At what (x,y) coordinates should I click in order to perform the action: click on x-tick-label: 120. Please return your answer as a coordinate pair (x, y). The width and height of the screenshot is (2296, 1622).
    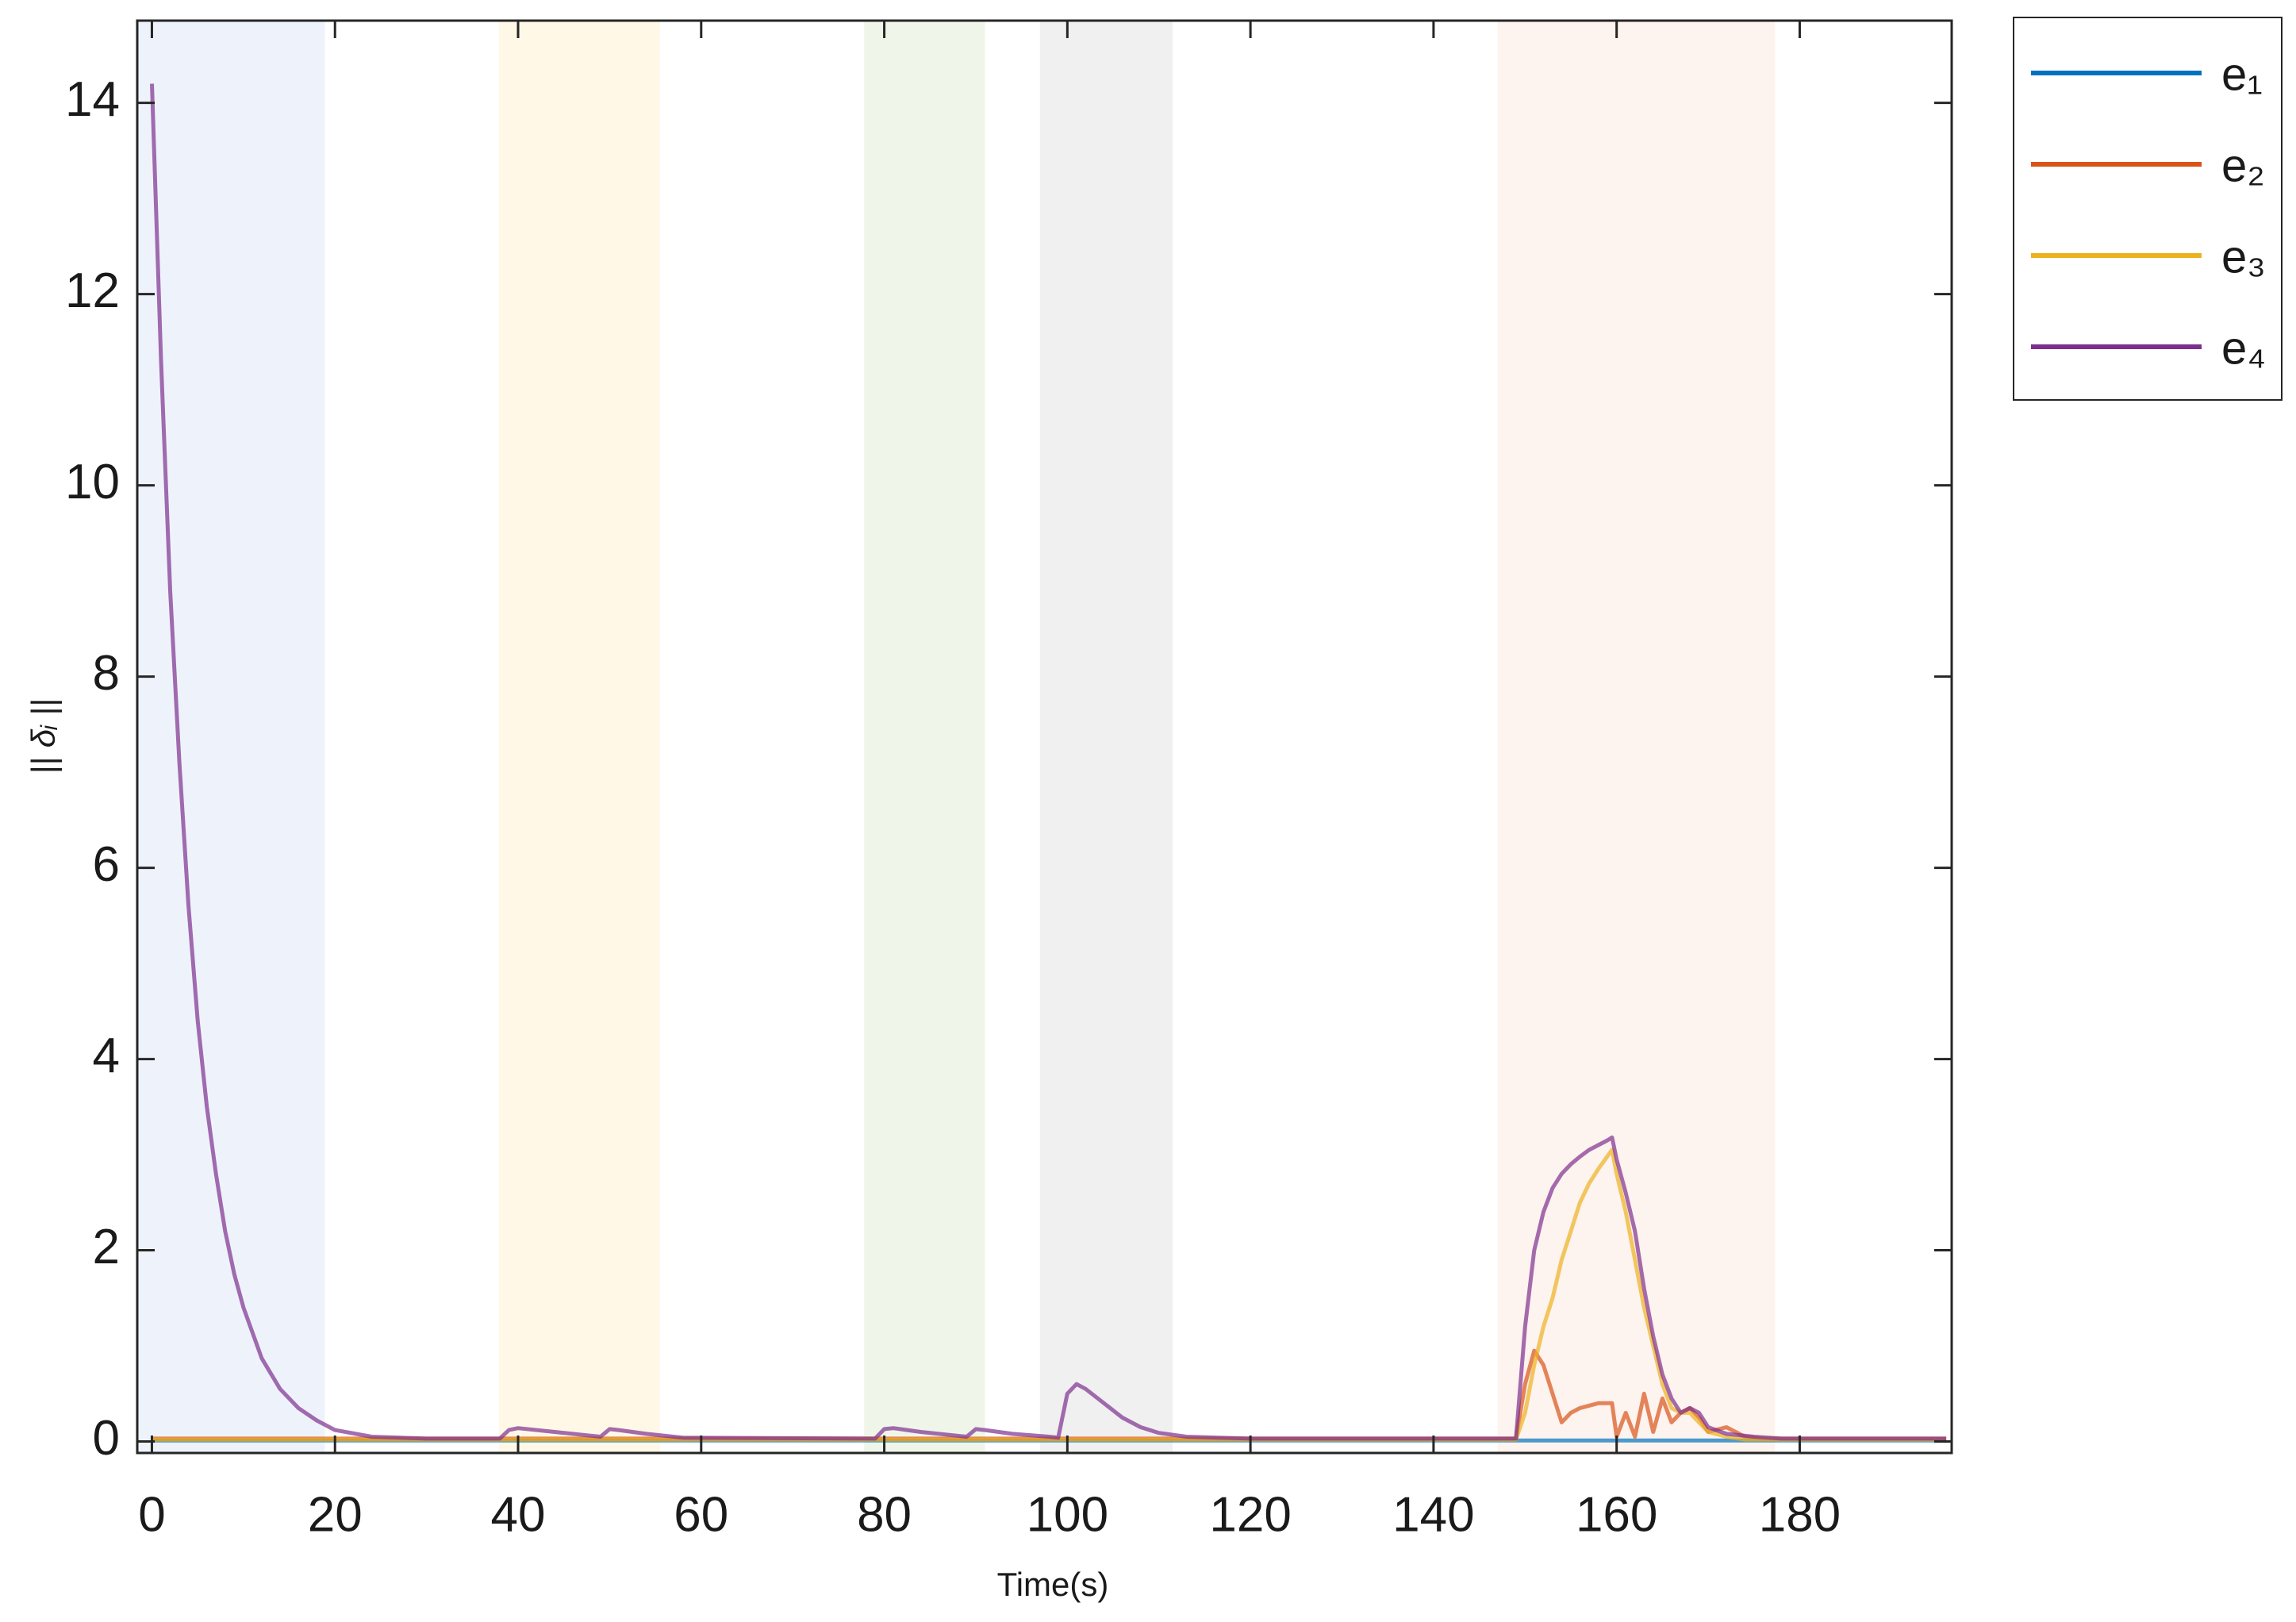
    Looking at the image, I should click on (1250, 1514).